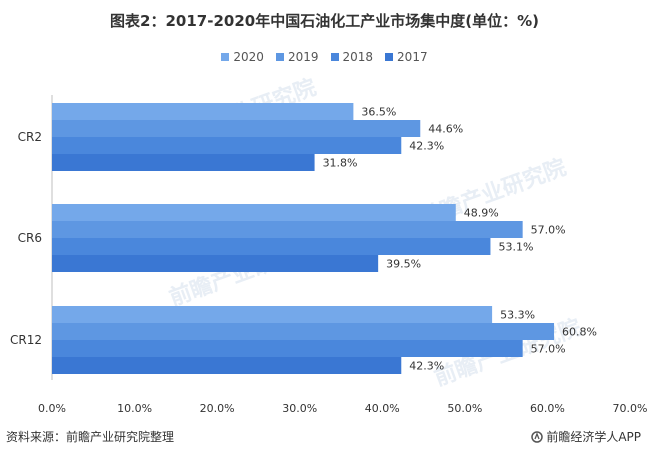 The image size is (649, 455). I want to click on x-tick-label: 70.0%, so click(630, 408).